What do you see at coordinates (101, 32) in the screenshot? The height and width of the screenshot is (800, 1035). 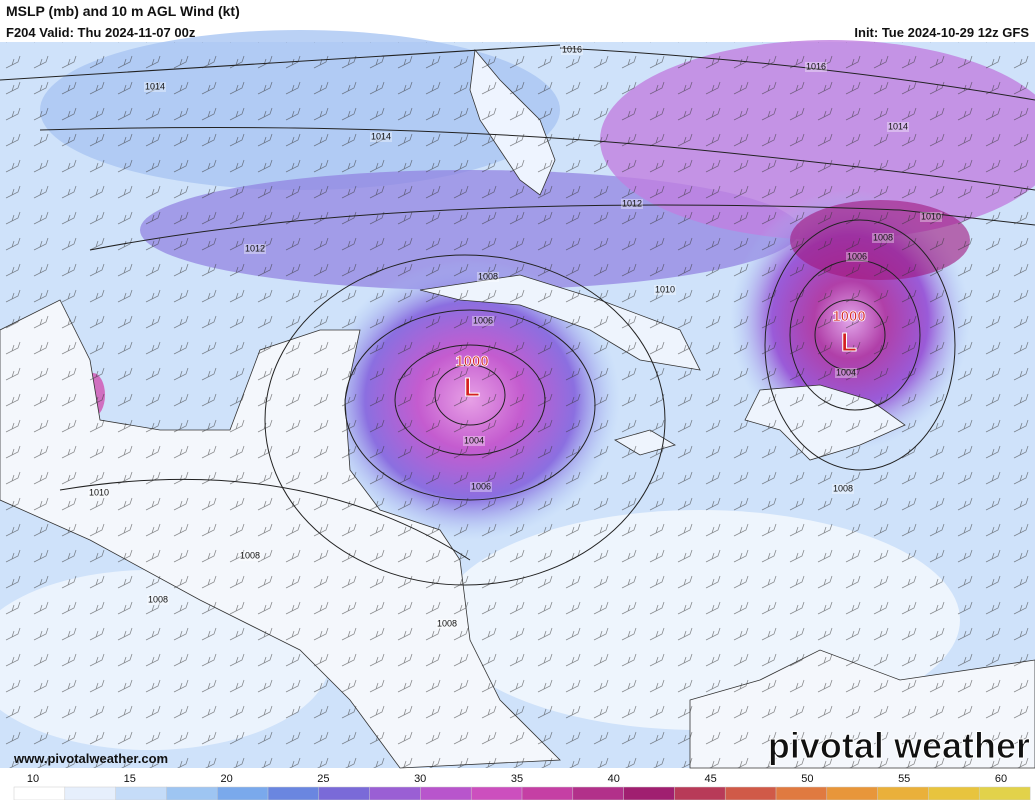 I see `valid-time: F204 Valid: Thu 2024-11-07 00z` at bounding box center [101, 32].